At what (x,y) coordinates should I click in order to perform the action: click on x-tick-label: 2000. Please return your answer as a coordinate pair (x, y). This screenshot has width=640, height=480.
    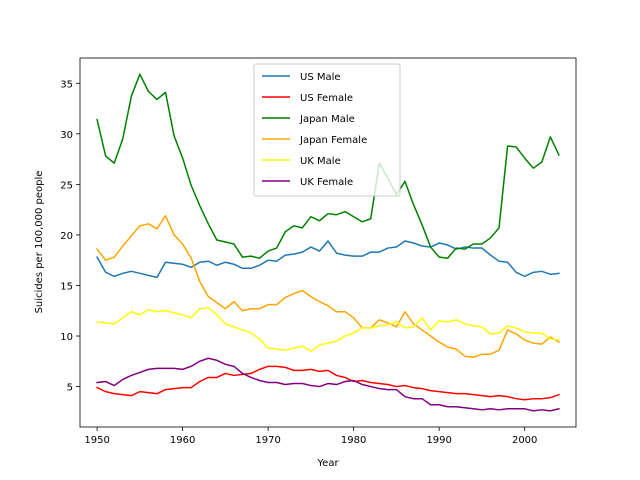
    Looking at the image, I should click on (524, 440).